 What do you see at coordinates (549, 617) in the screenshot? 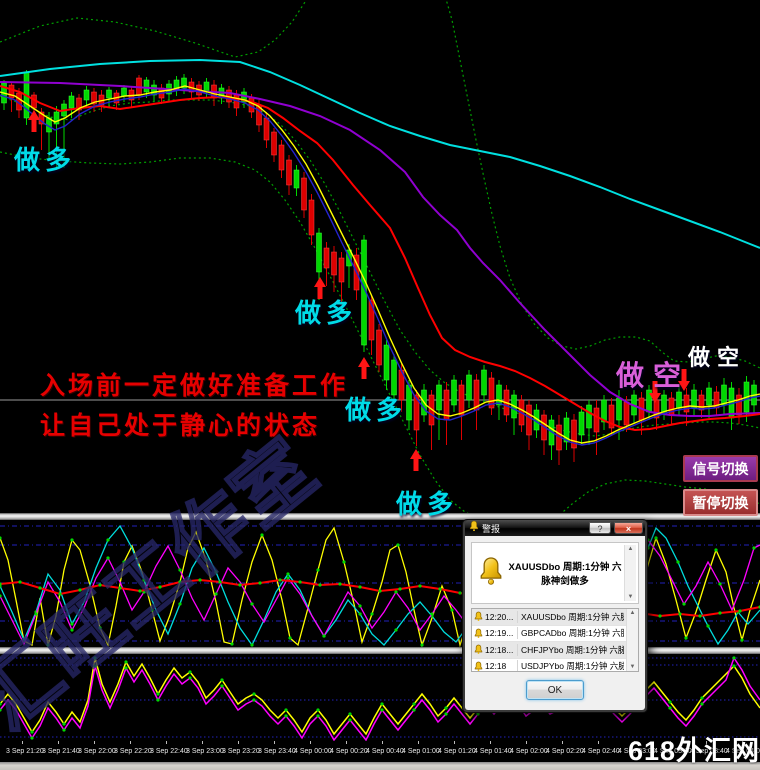
I see `alert-row: 12:20...XAUUSDbo 周期:1分钟 六脉神剑做多` at bounding box center [549, 617].